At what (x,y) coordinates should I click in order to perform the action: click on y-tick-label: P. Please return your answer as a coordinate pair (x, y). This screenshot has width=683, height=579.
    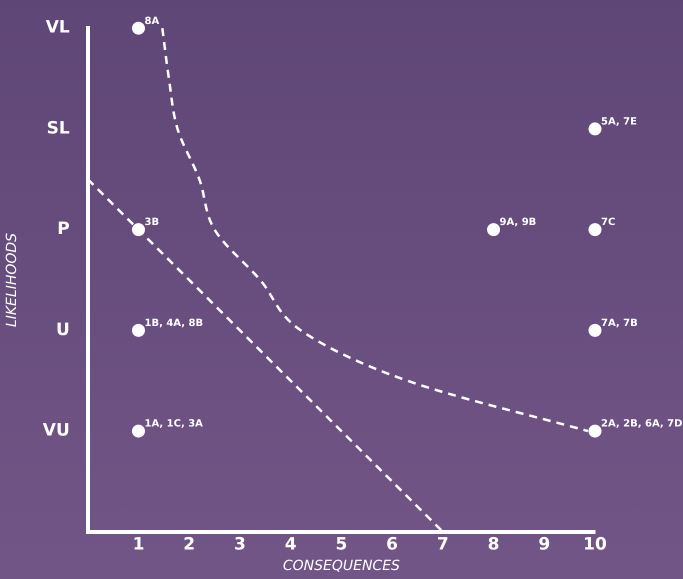
    Looking at the image, I should click on (63, 229).